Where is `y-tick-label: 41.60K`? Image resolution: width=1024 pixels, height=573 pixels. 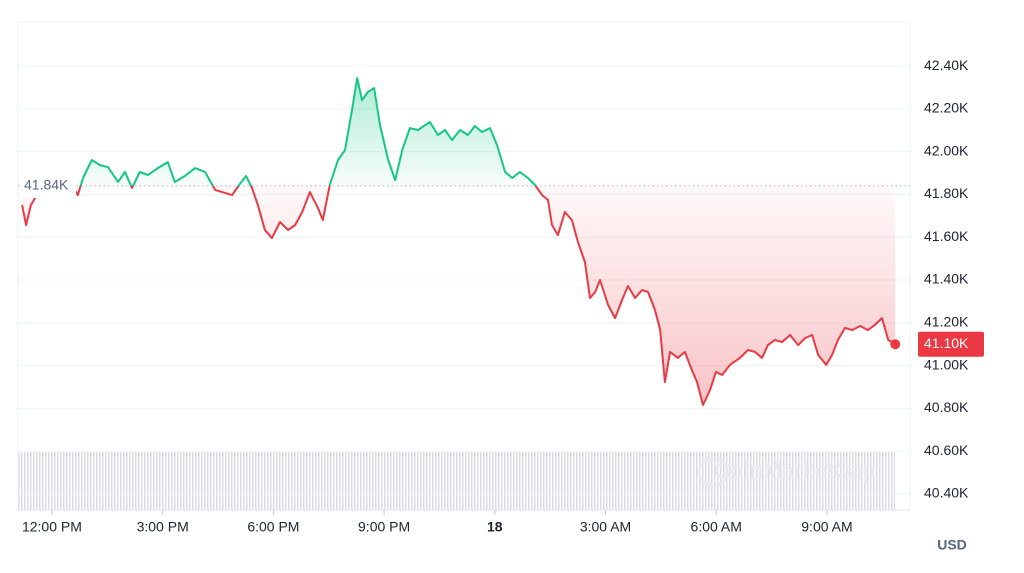
y-tick-label: 41.60K is located at coordinates (946, 236).